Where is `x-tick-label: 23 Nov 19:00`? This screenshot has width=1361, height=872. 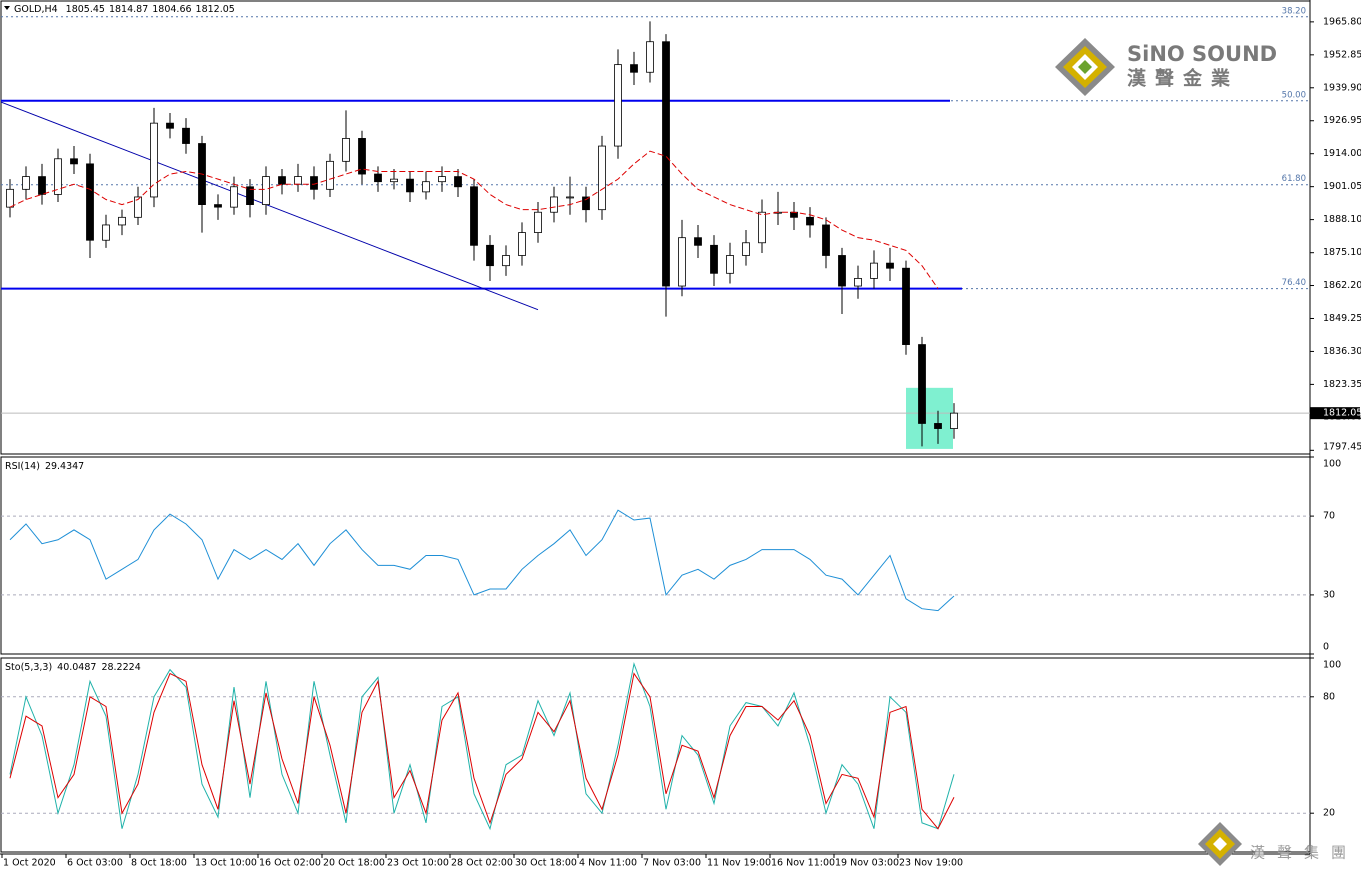 x-tick-label: 23 Nov 19:00 is located at coordinates (931, 863).